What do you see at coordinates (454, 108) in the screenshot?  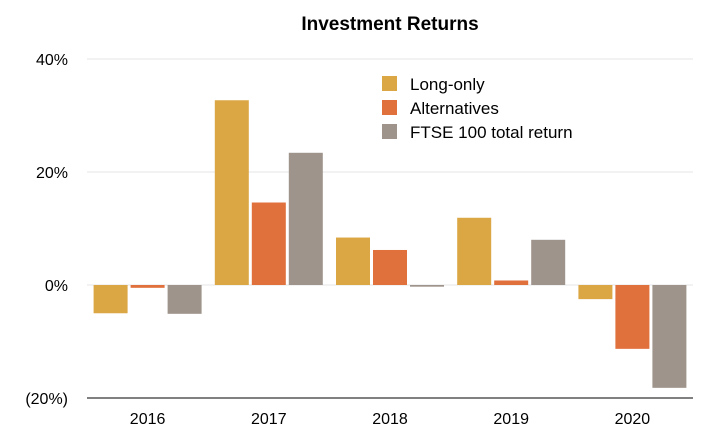 I see `legend-label: Alternatives` at bounding box center [454, 108].